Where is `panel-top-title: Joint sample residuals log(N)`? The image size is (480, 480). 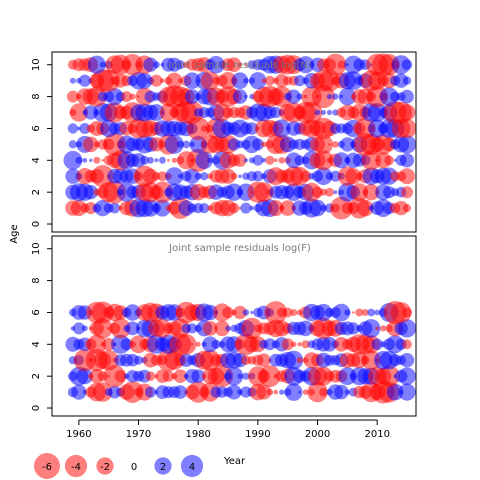
panel-top-title: Joint sample residuals log(N) is located at coordinates (239, 65).